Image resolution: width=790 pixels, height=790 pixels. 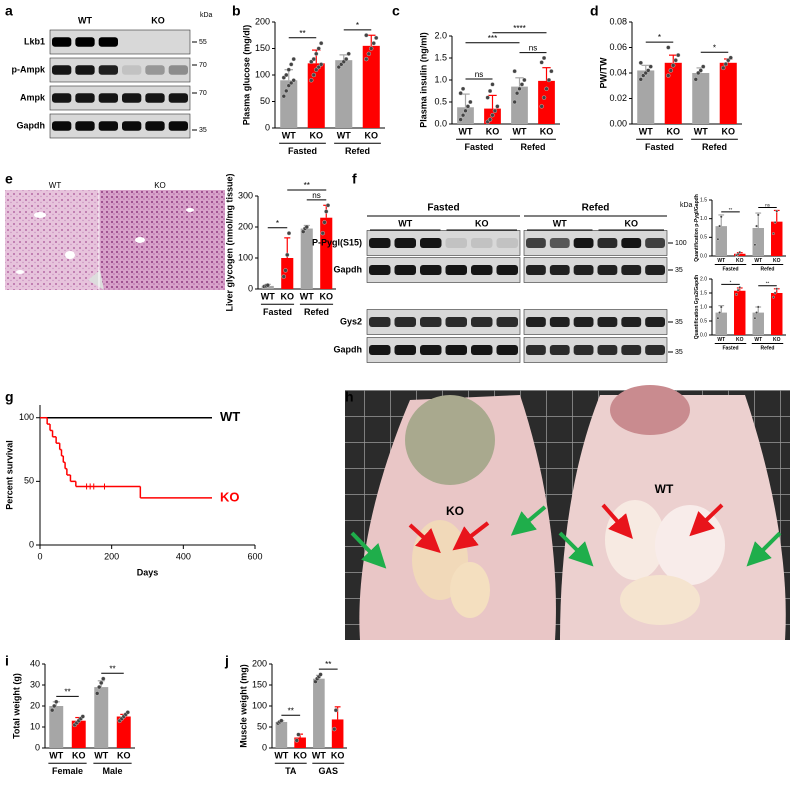 I want to click on y-tick-label: 0.5, so click(x=703, y=238).